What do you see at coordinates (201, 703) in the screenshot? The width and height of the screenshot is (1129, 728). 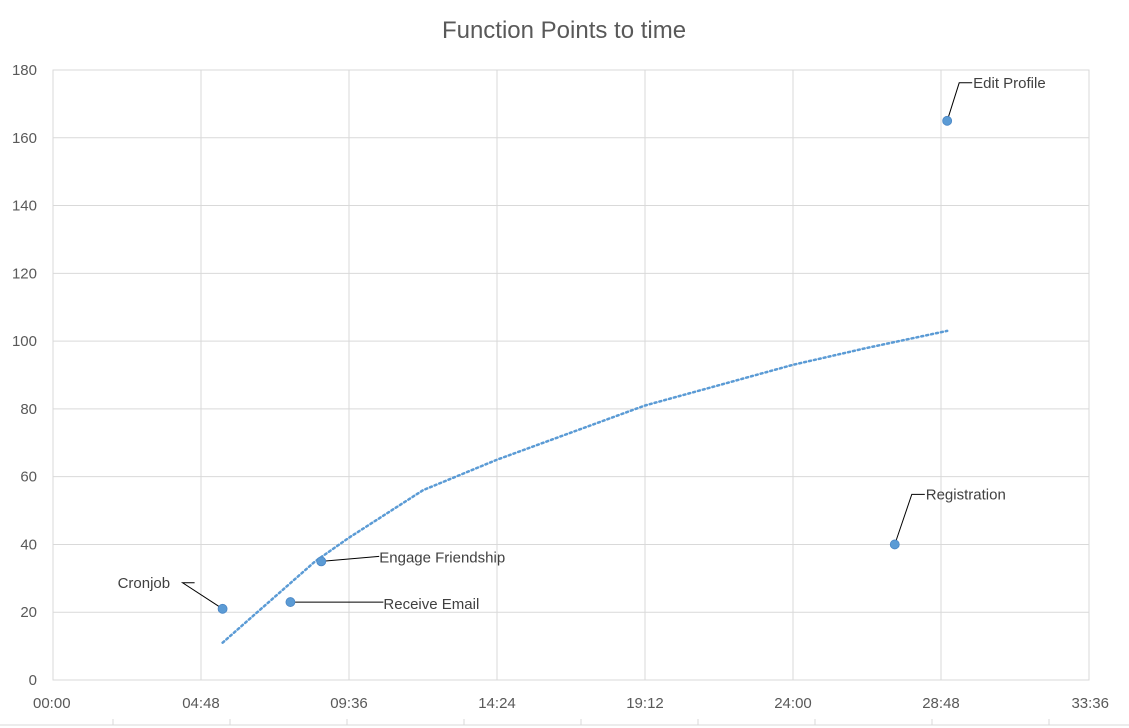 I see `x-tick-label: 04:48` at bounding box center [201, 703].